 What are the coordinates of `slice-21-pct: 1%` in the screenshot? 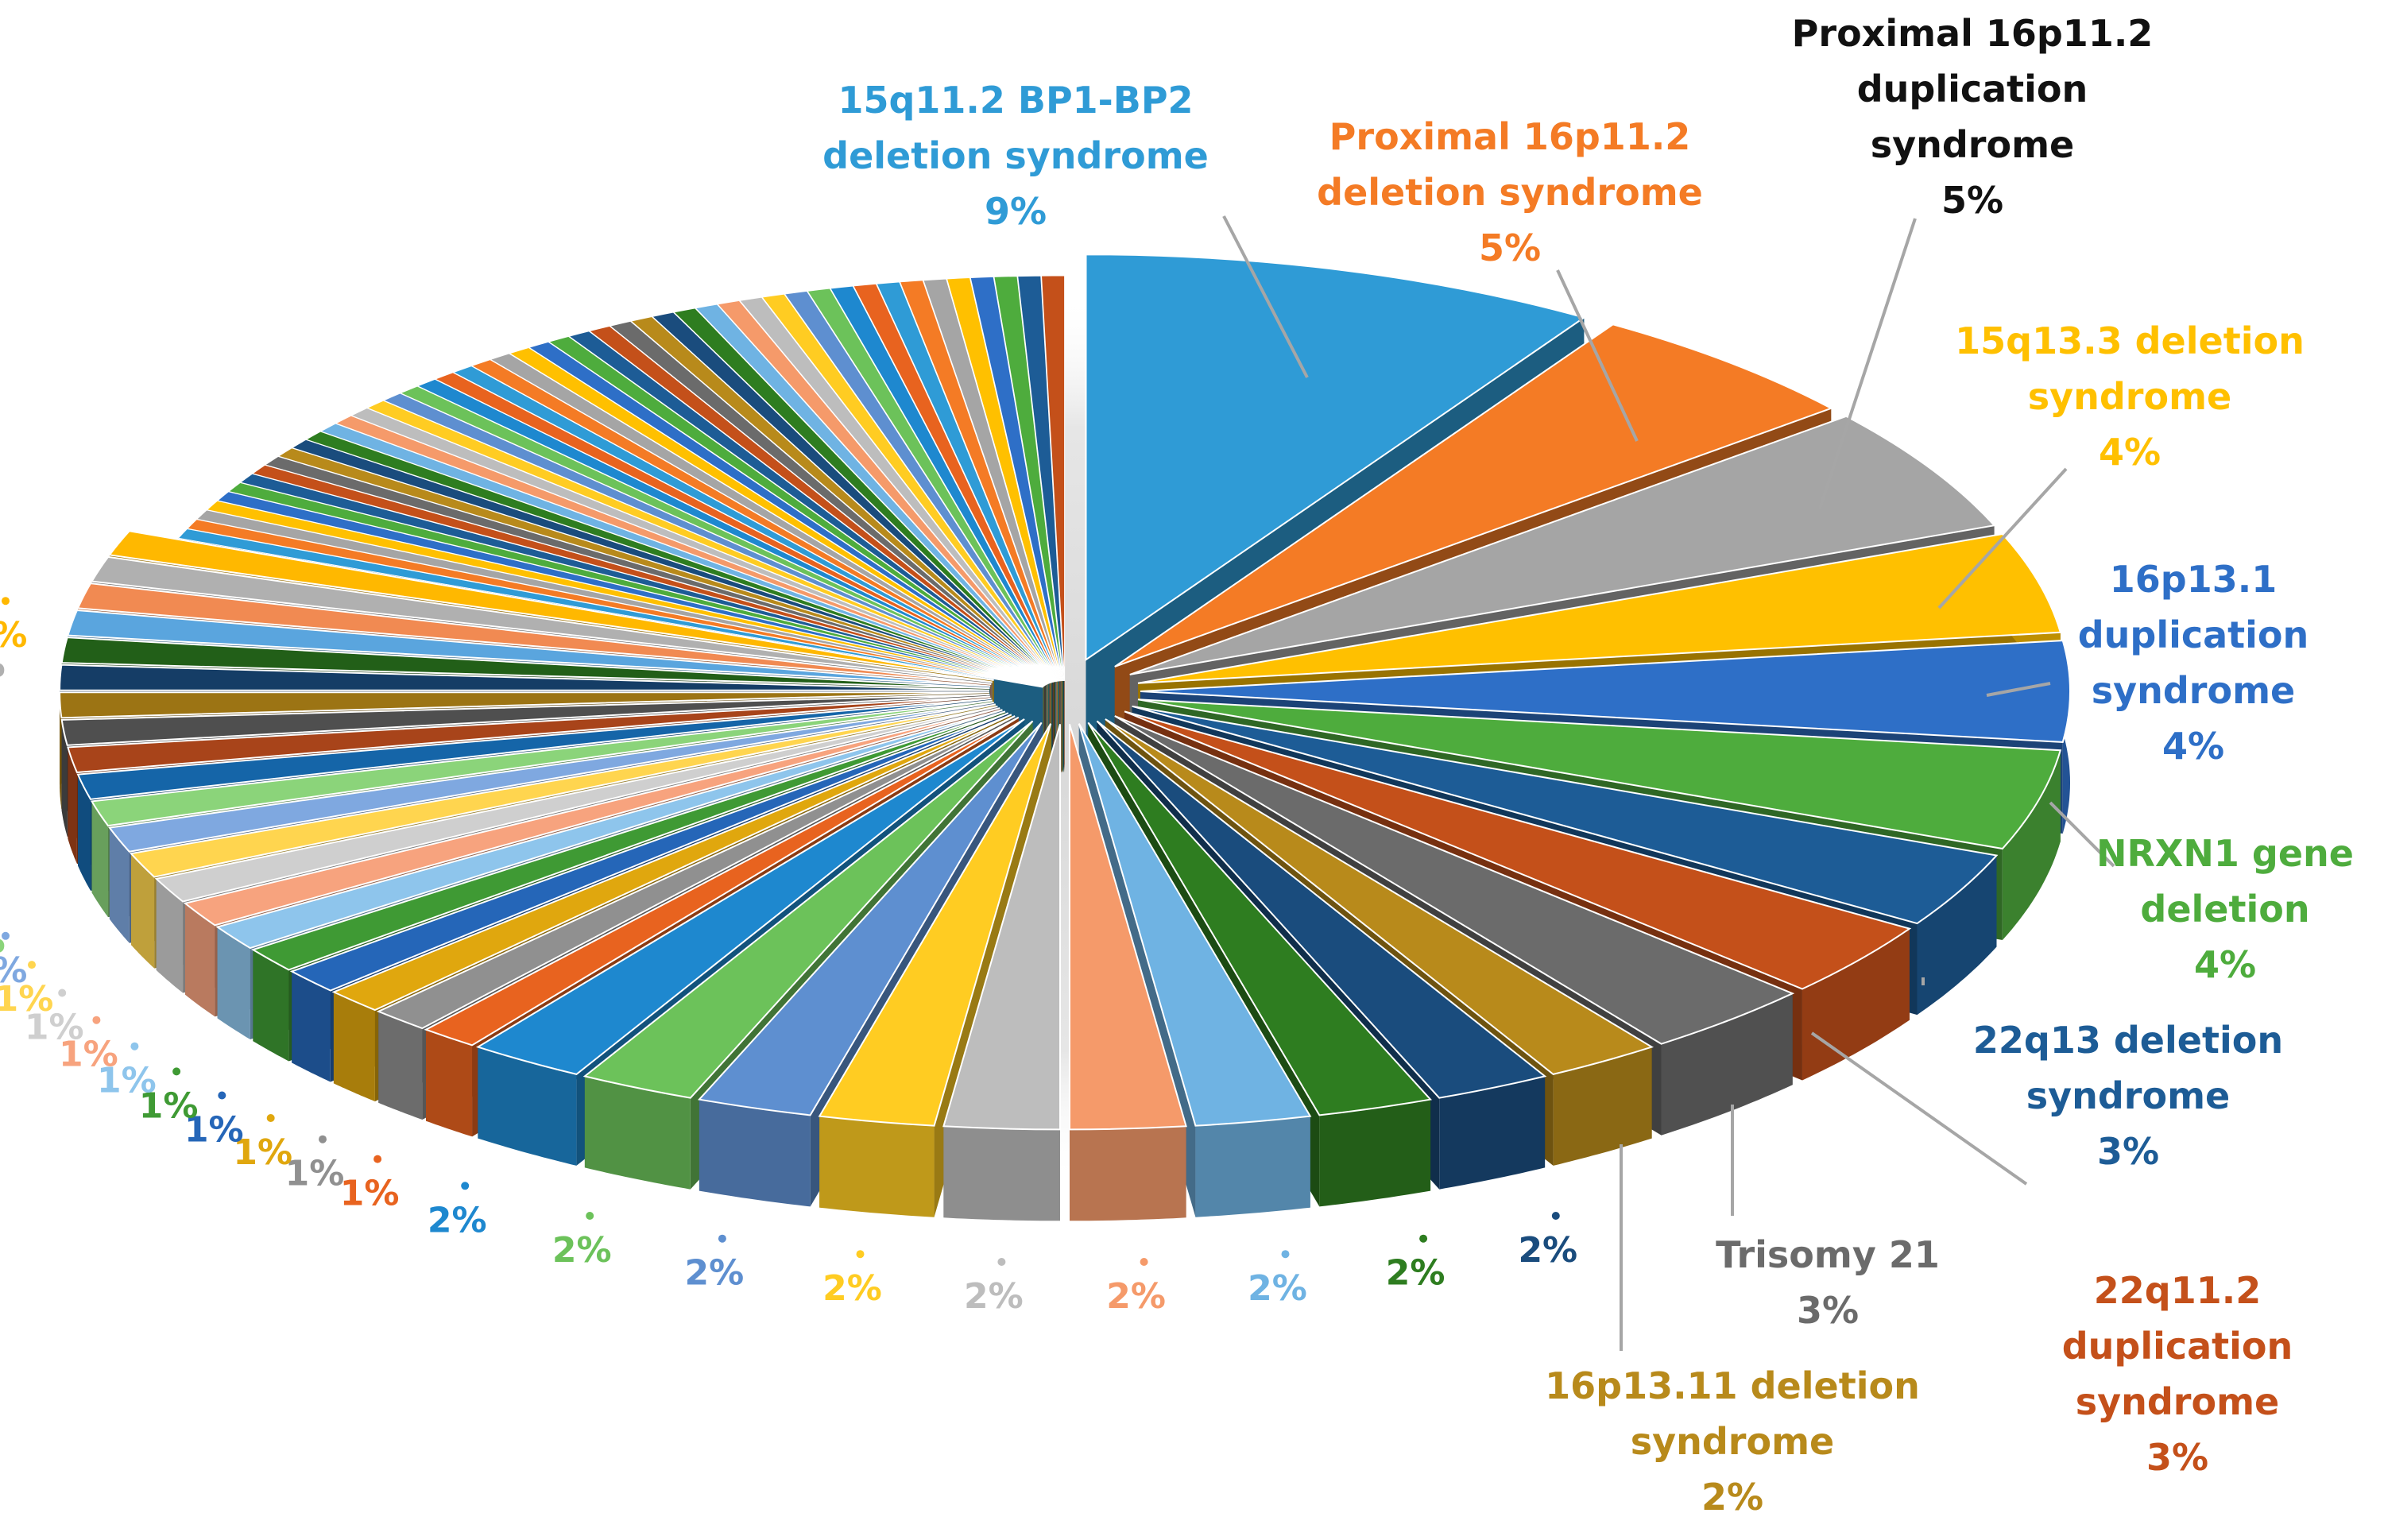 It's located at (262, 1153).